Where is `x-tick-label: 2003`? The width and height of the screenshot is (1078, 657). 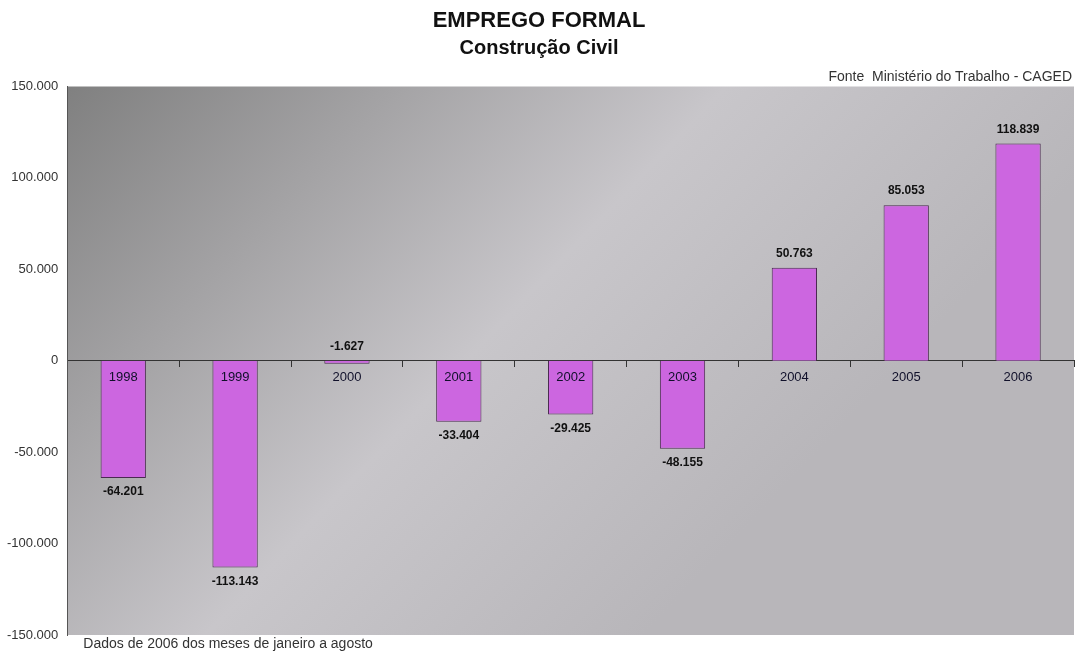 x-tick-label: 2003 is located at coordinates (682, 376).